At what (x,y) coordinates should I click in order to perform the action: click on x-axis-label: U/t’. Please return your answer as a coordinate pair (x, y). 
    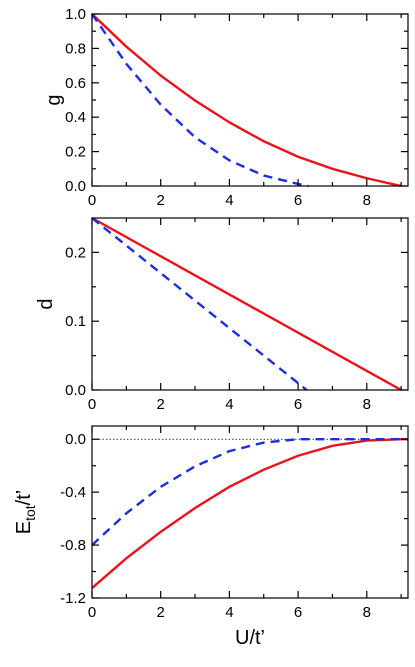
    Looking at the image, I should click on (250, 638).